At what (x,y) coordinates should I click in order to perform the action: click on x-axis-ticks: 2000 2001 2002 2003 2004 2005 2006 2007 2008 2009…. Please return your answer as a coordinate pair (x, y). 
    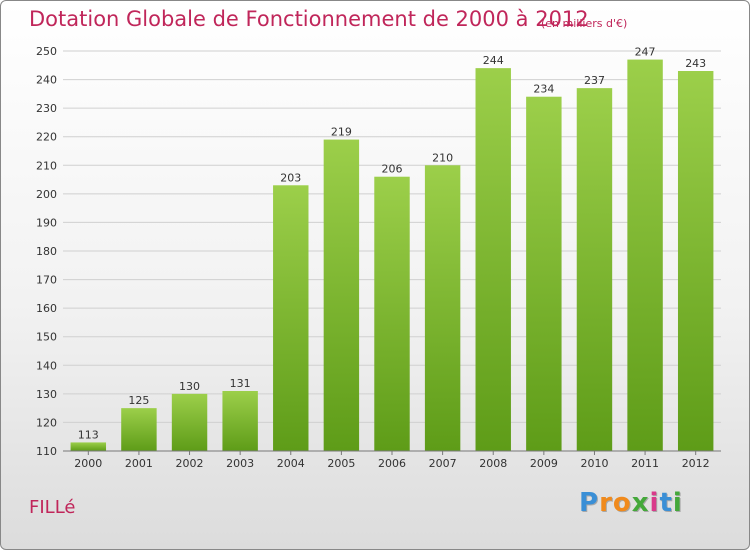
    Looking at the image, I should click on (392, 460).